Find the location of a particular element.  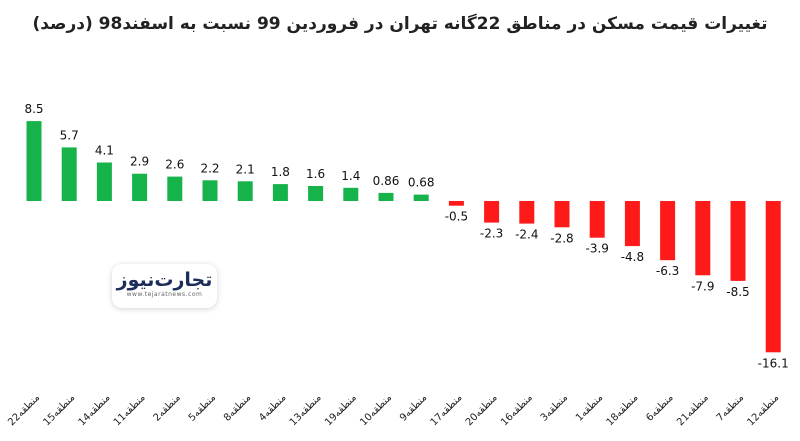

category-label: منطقه7 is located at coordinates (730, 407).